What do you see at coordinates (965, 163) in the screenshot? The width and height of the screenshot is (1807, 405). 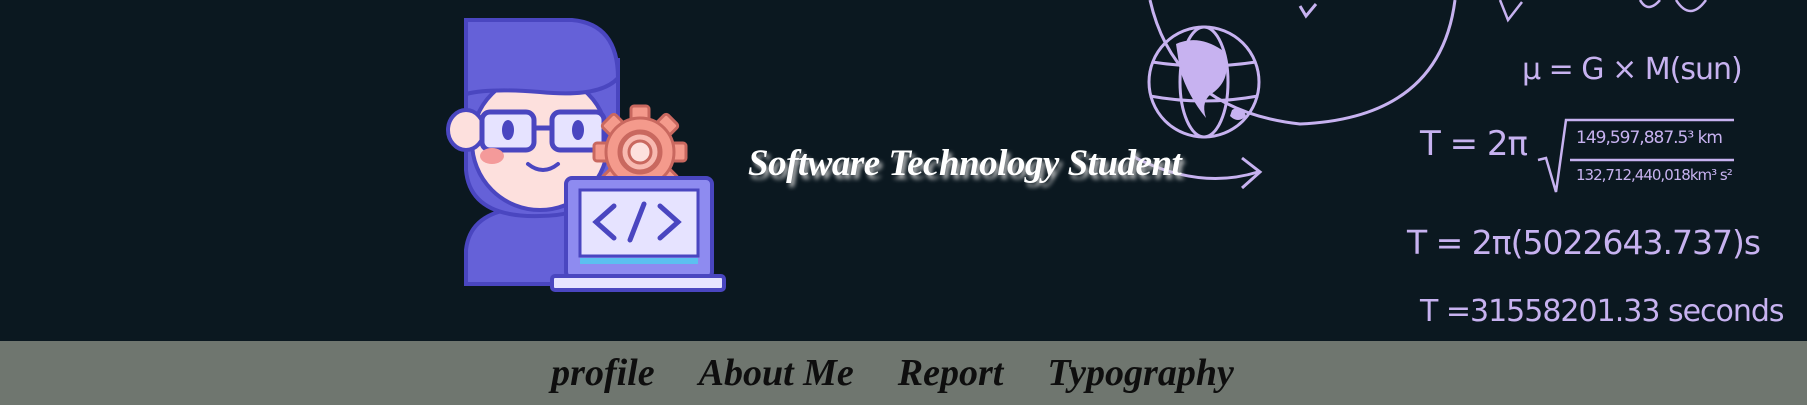 I see `site-title: Software Technology Student` at bounding box center [965, 163].